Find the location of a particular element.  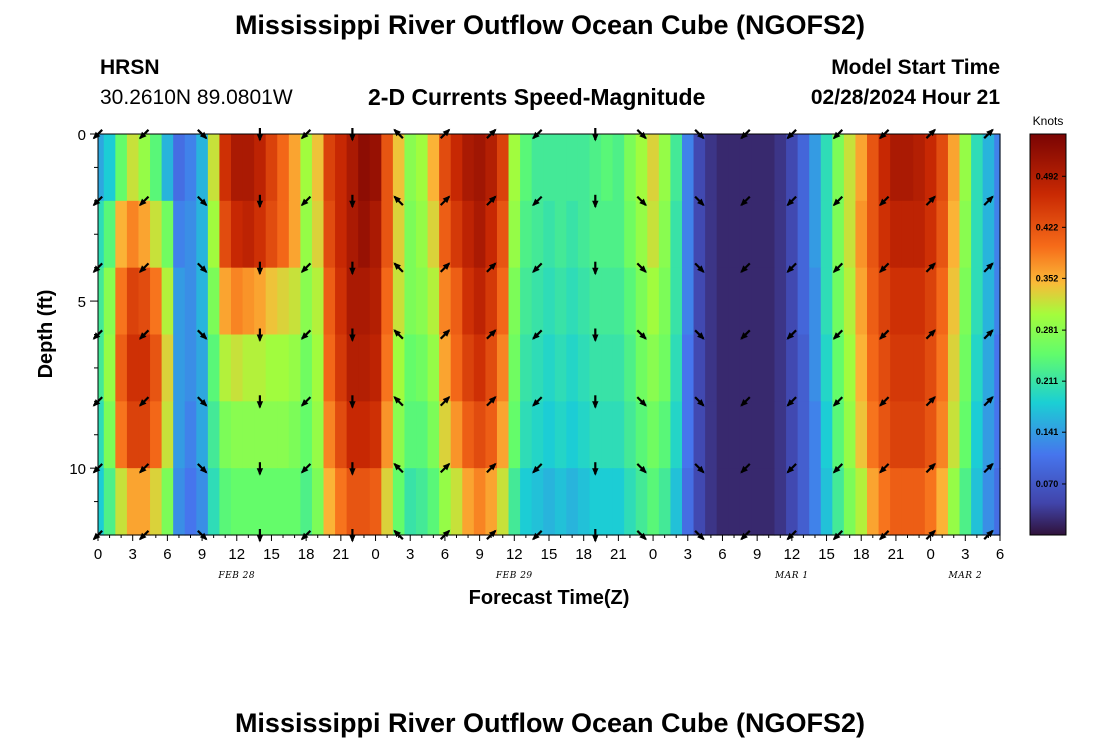

x-tick-label: 3 is located at coordinates (965, 554).